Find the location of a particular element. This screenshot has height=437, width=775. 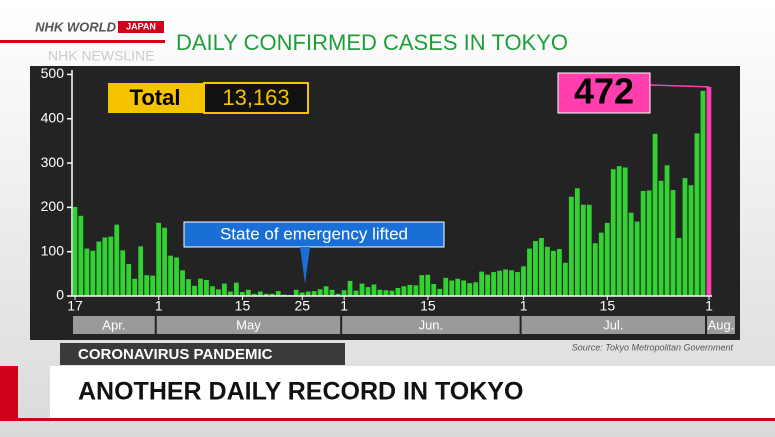

banner-tag-box is located at coordinates (202, 354).